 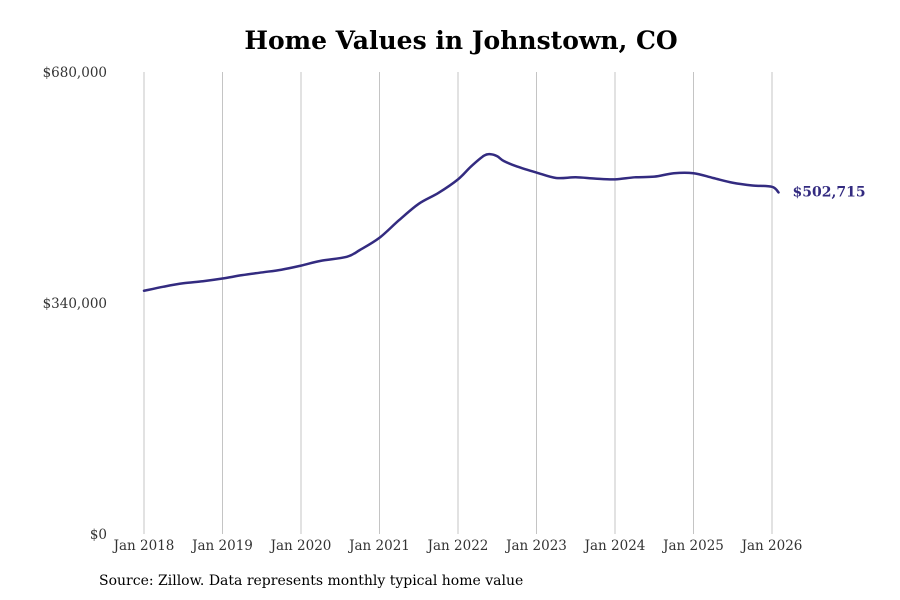 What do you see at coordinates (614, 546) in the screenshot?
I see `x-tick-label: Jan 2024` at bounding box center [614, 546].